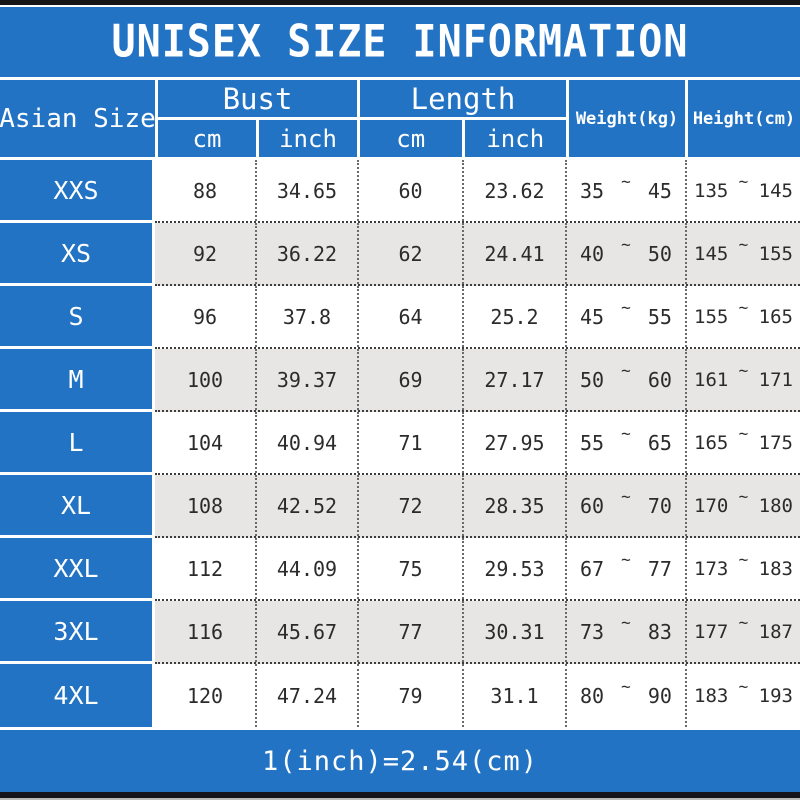 Image resolution: width=800 pixels, height=800 pixels. Describe the element at coordinates (463, 100) in the screenshot. I see `length-label: Length` at that location.